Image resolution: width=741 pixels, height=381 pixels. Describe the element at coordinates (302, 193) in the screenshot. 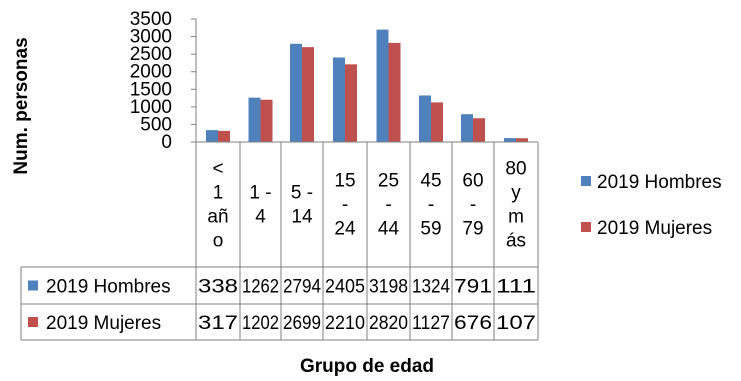

I see `category-label: 5 -` at that location.